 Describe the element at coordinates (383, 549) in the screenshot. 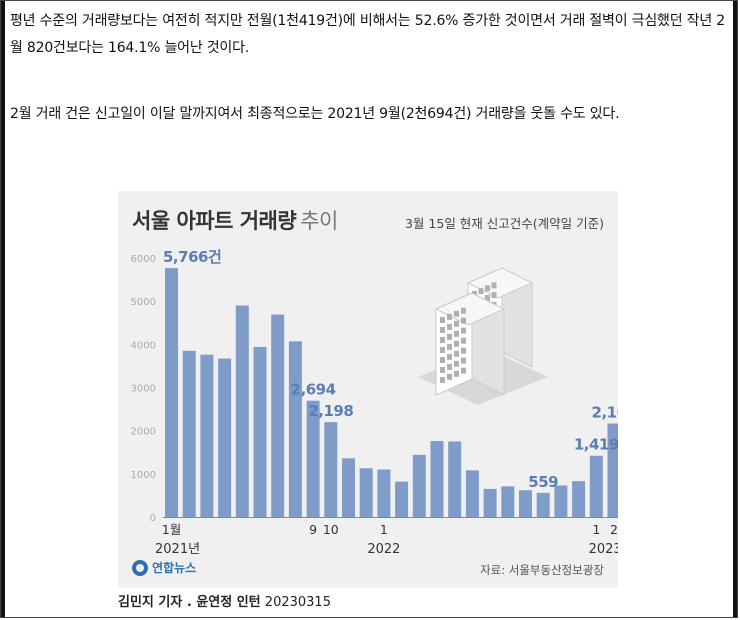

I see `x-year-label: 2022` at that location.